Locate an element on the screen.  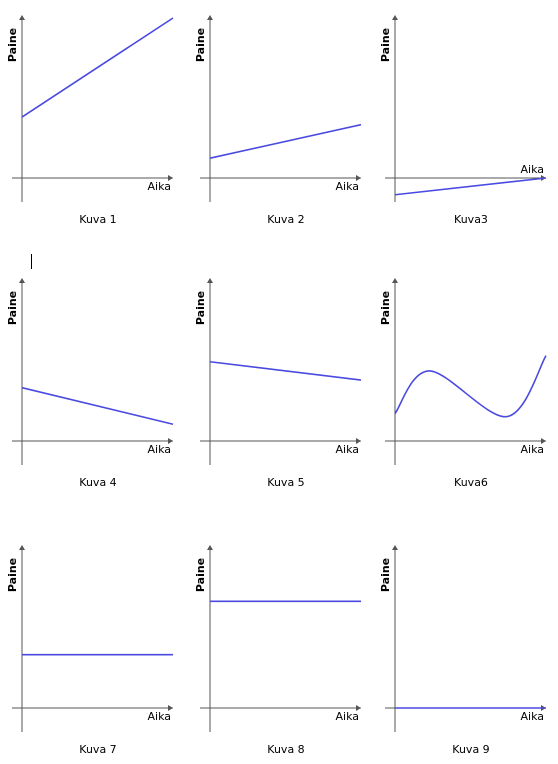
panel-caption: Kuva6 is located at coordinates (471, 482).